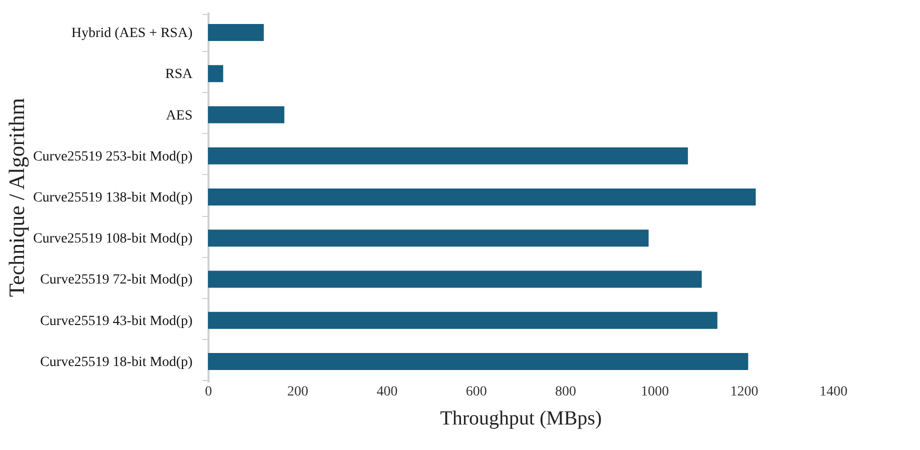 The height and width of the screenshot is (450, 920). Describe the element at coordinates (834, 392) in the screenshot. I see `x-tick-label: 1400` at that location.